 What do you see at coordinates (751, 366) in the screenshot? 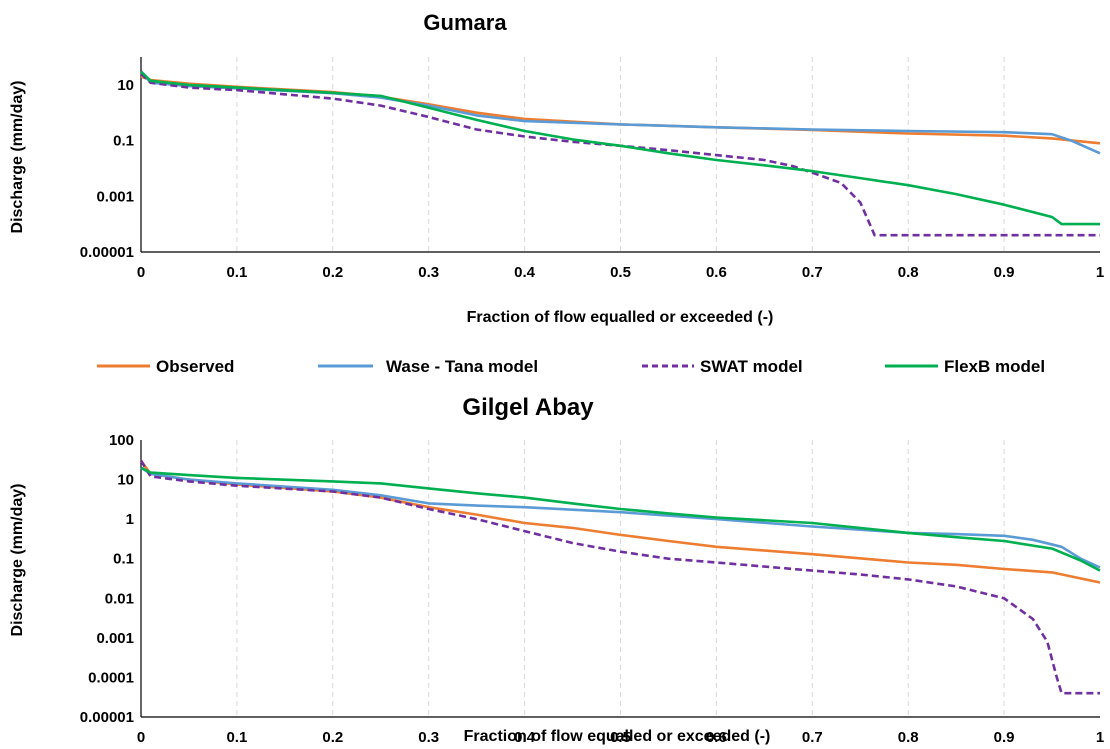
I see `legend-label: SWAT model` at bounding box center [751, 366].